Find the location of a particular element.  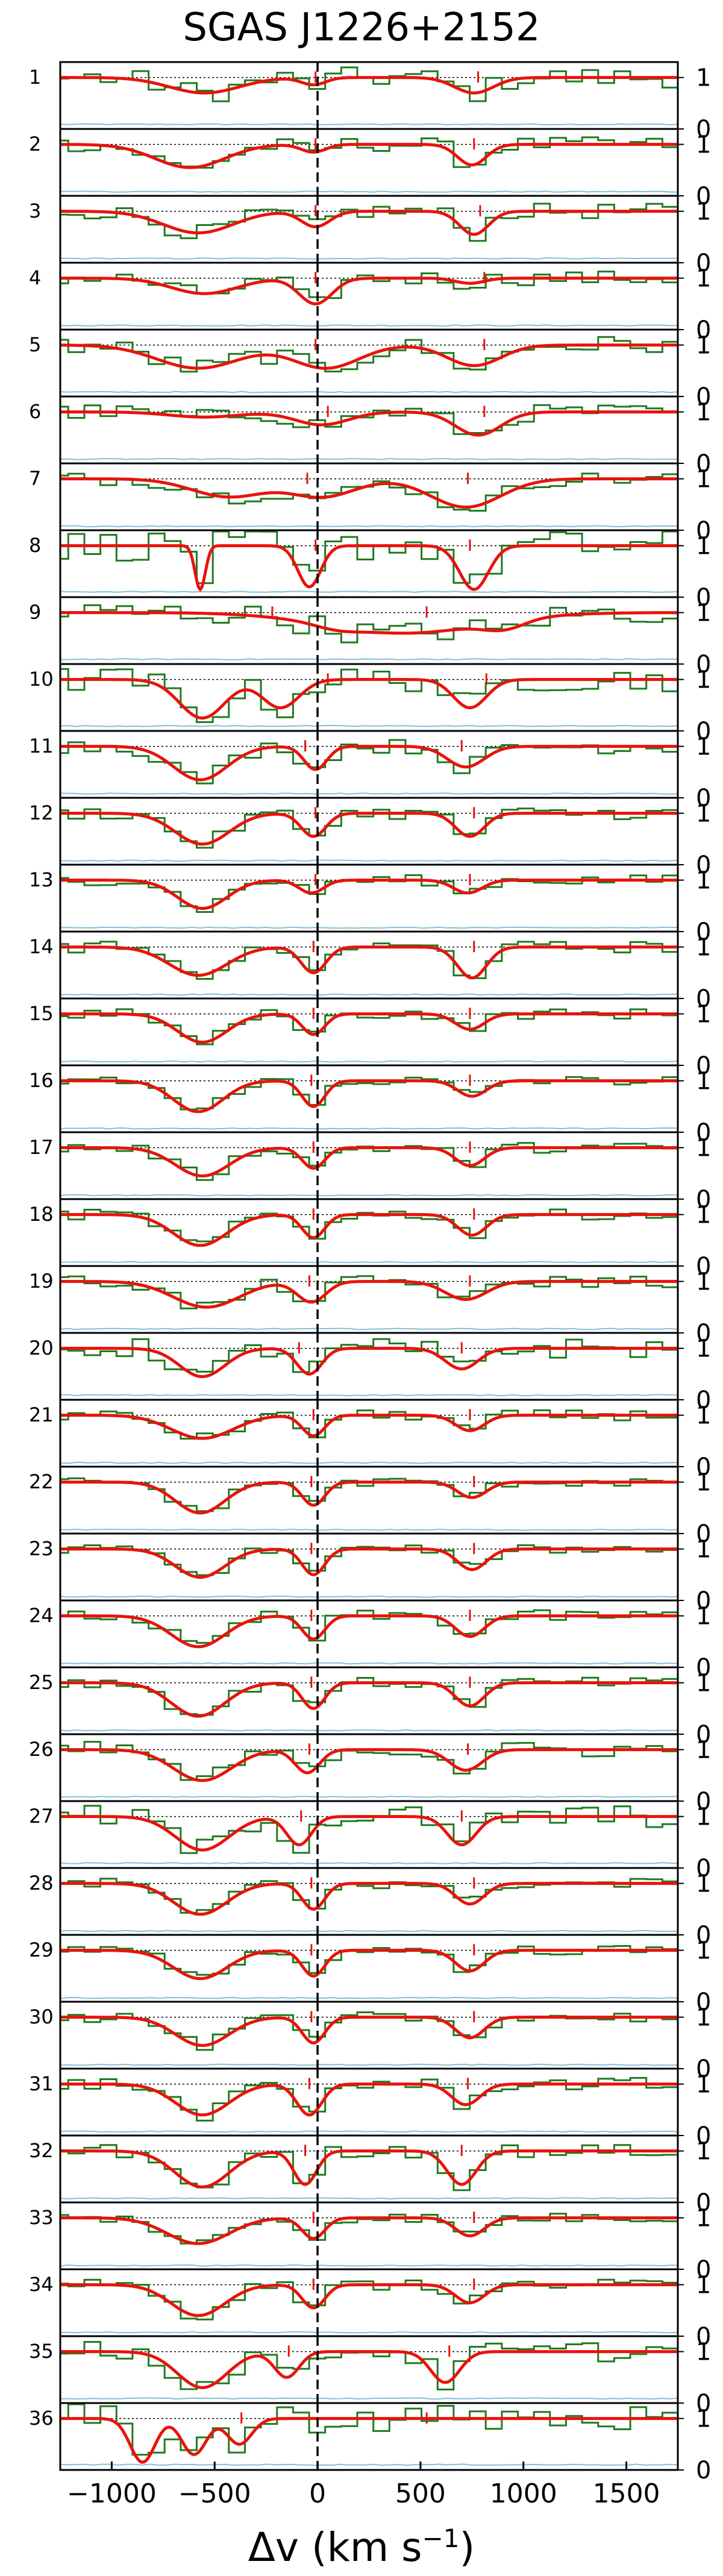

panel: 1 0 32 is located at coordinates (370, 2175).